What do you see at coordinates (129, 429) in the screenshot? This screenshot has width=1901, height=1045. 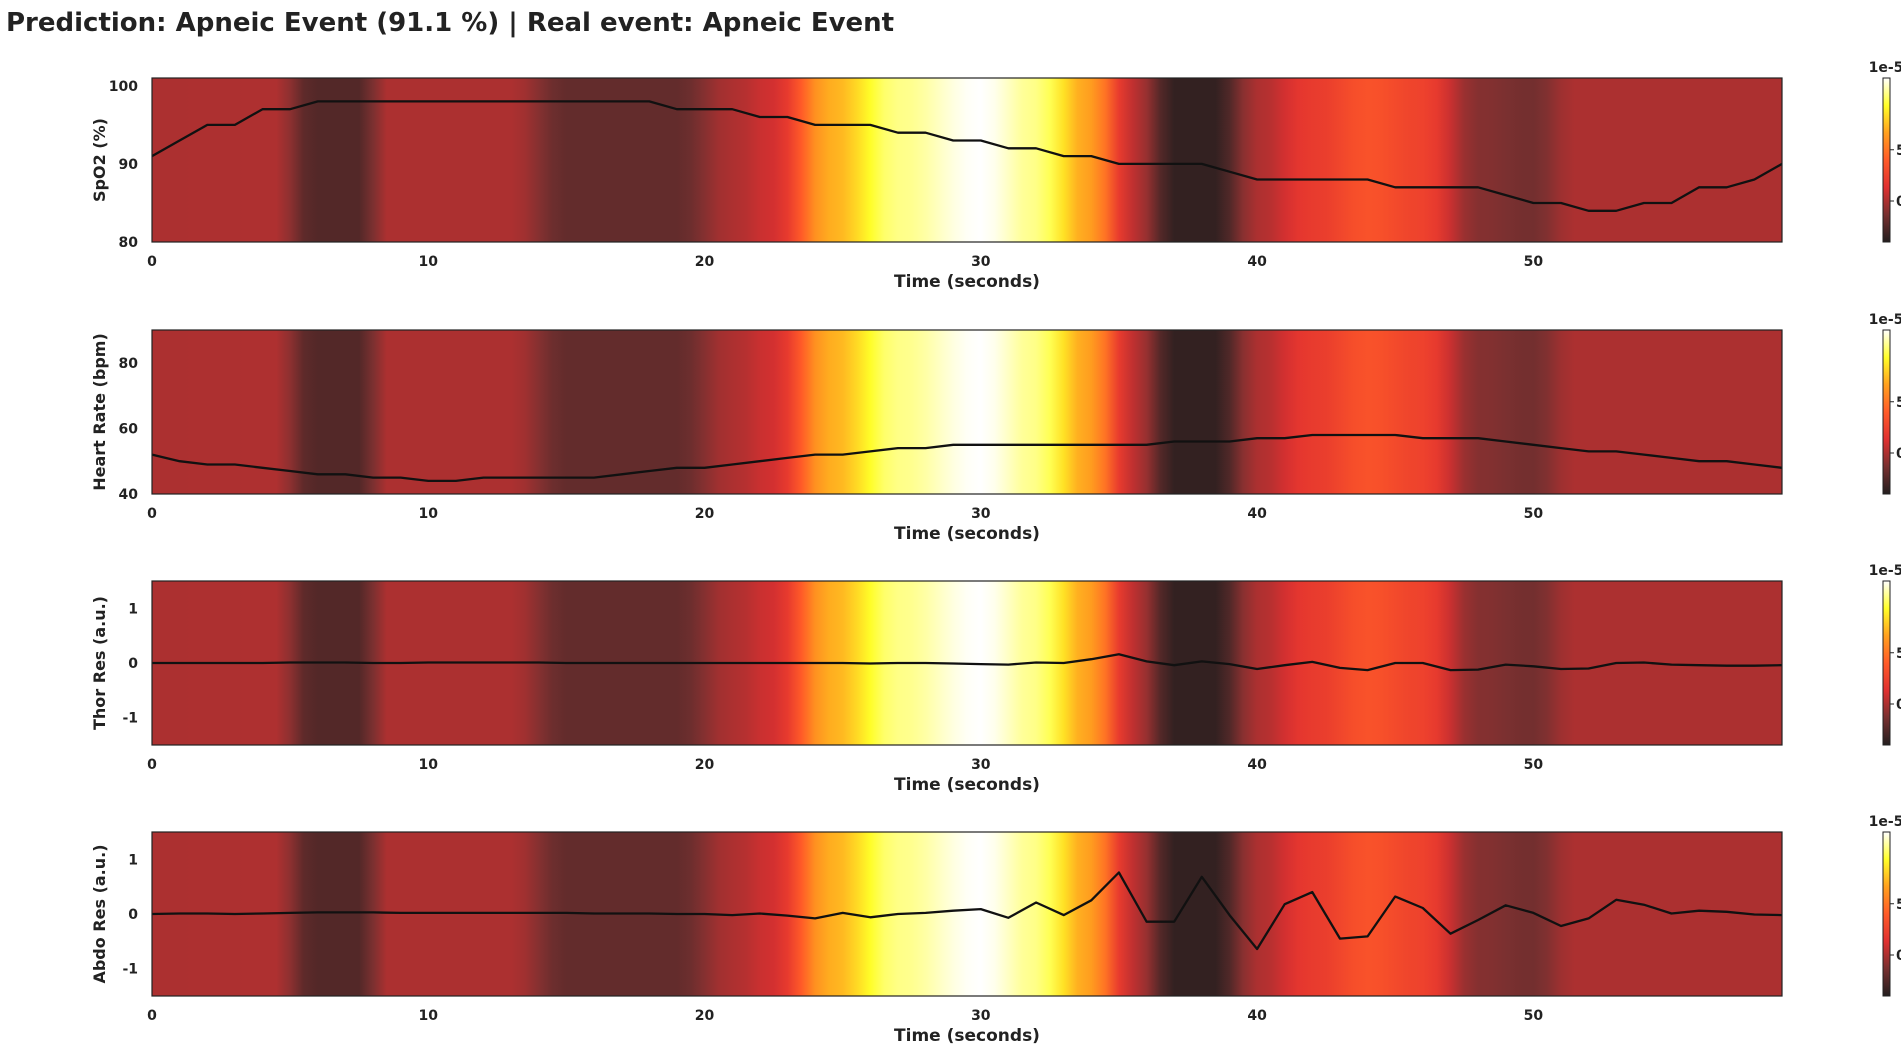 I see `y-tick-label: 60` at bounding box center [129, 429].